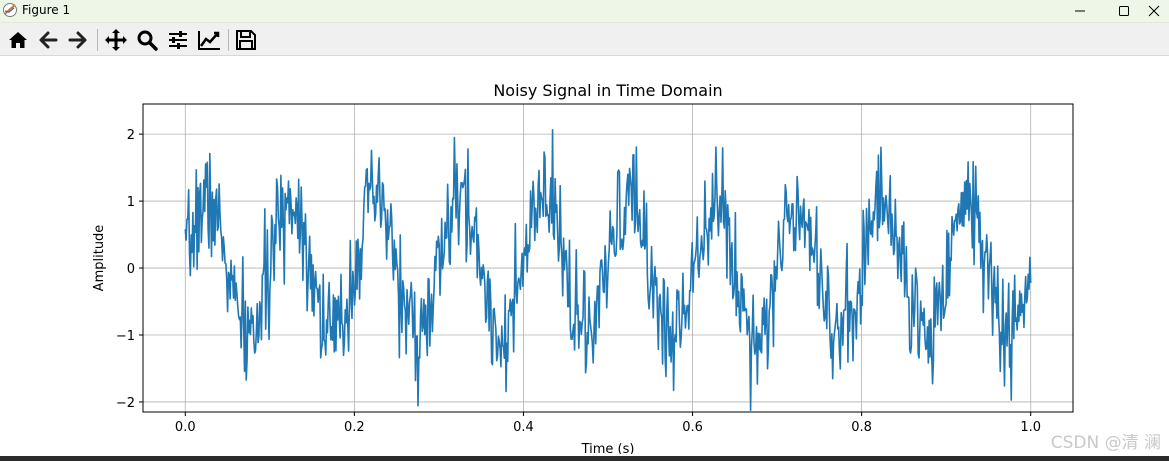 The image size is (1169, 461). I want to click on forward-button, so click(78, 40).